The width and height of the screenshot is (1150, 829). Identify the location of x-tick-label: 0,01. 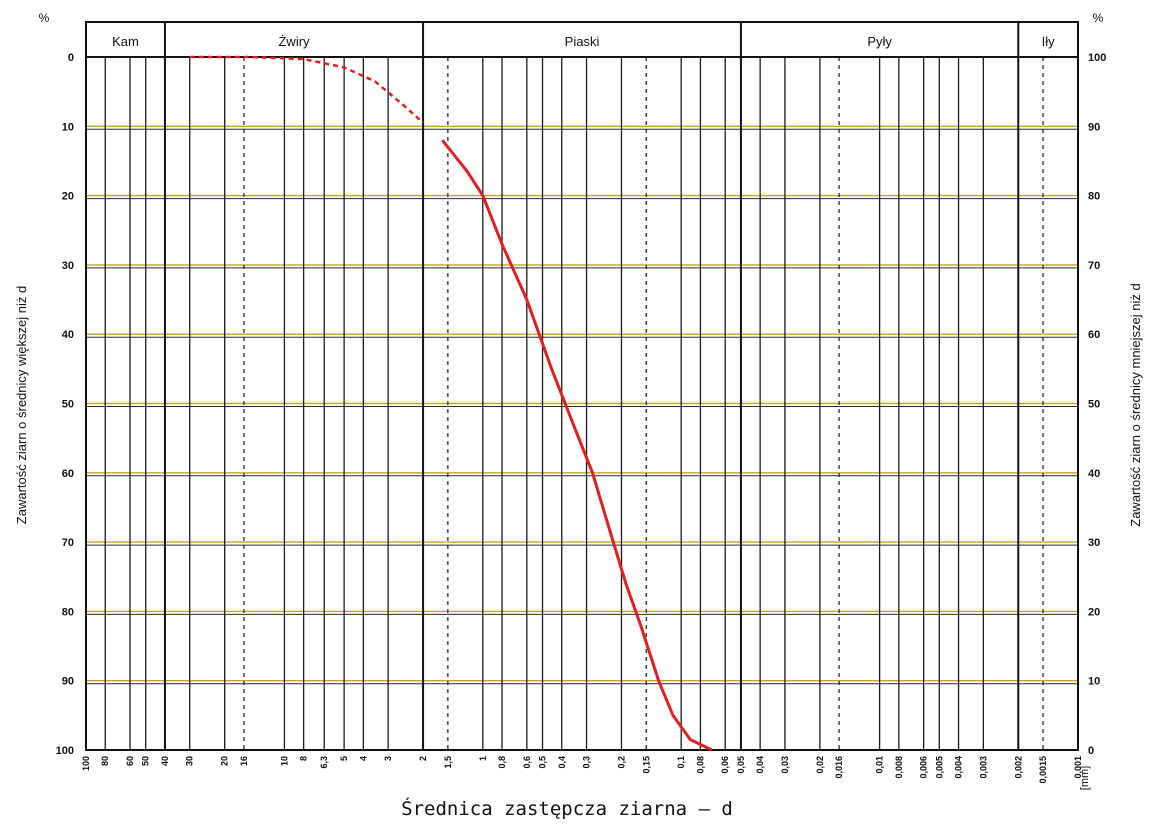
(880, 765).